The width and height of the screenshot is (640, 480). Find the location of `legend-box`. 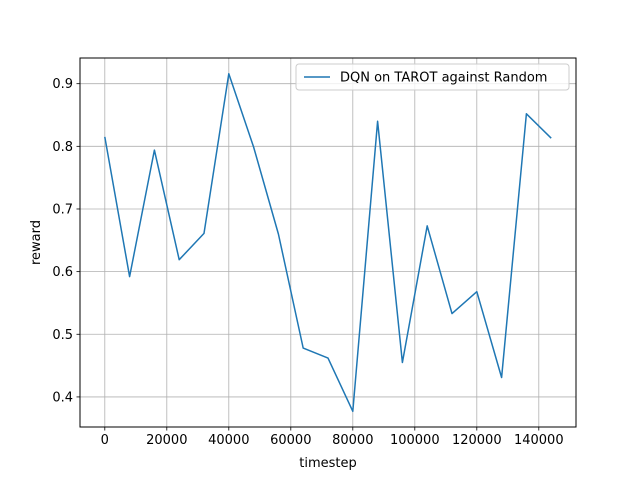

legend-box is located at coordinates (432, 77).